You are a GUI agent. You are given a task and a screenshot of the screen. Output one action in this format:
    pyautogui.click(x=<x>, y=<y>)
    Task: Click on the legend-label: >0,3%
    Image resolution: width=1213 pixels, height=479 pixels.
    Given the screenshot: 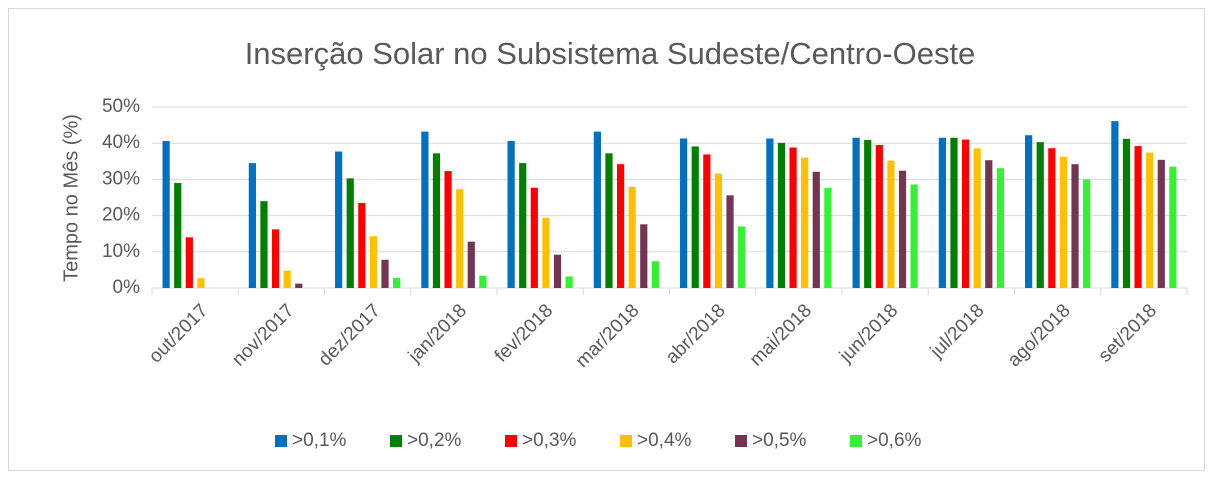 What is the action you would take?
    pyautogui.click(x=549, y=440)
    